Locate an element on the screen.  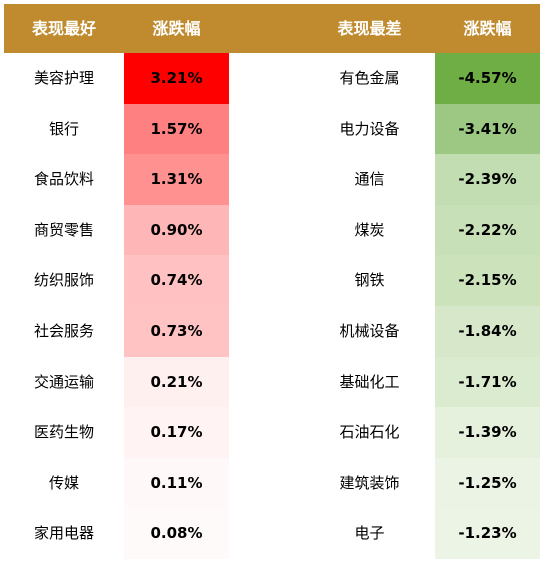
table-row: 传媒 0.11% 建筑装饰 -1.25% is located at coordinates (272, 483).